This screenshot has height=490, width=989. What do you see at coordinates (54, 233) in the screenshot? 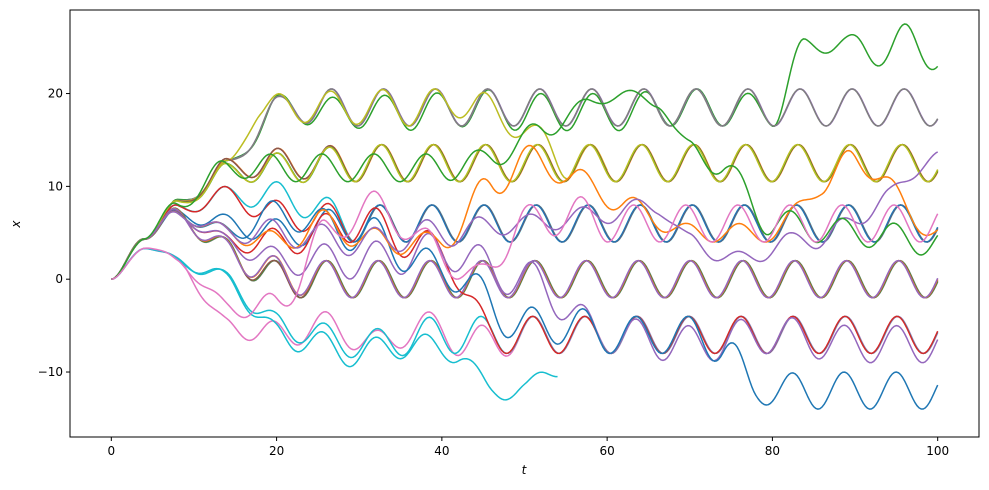
I see `y-axis-ticks: −10 0 10 20` at bounding box center [54, 233].